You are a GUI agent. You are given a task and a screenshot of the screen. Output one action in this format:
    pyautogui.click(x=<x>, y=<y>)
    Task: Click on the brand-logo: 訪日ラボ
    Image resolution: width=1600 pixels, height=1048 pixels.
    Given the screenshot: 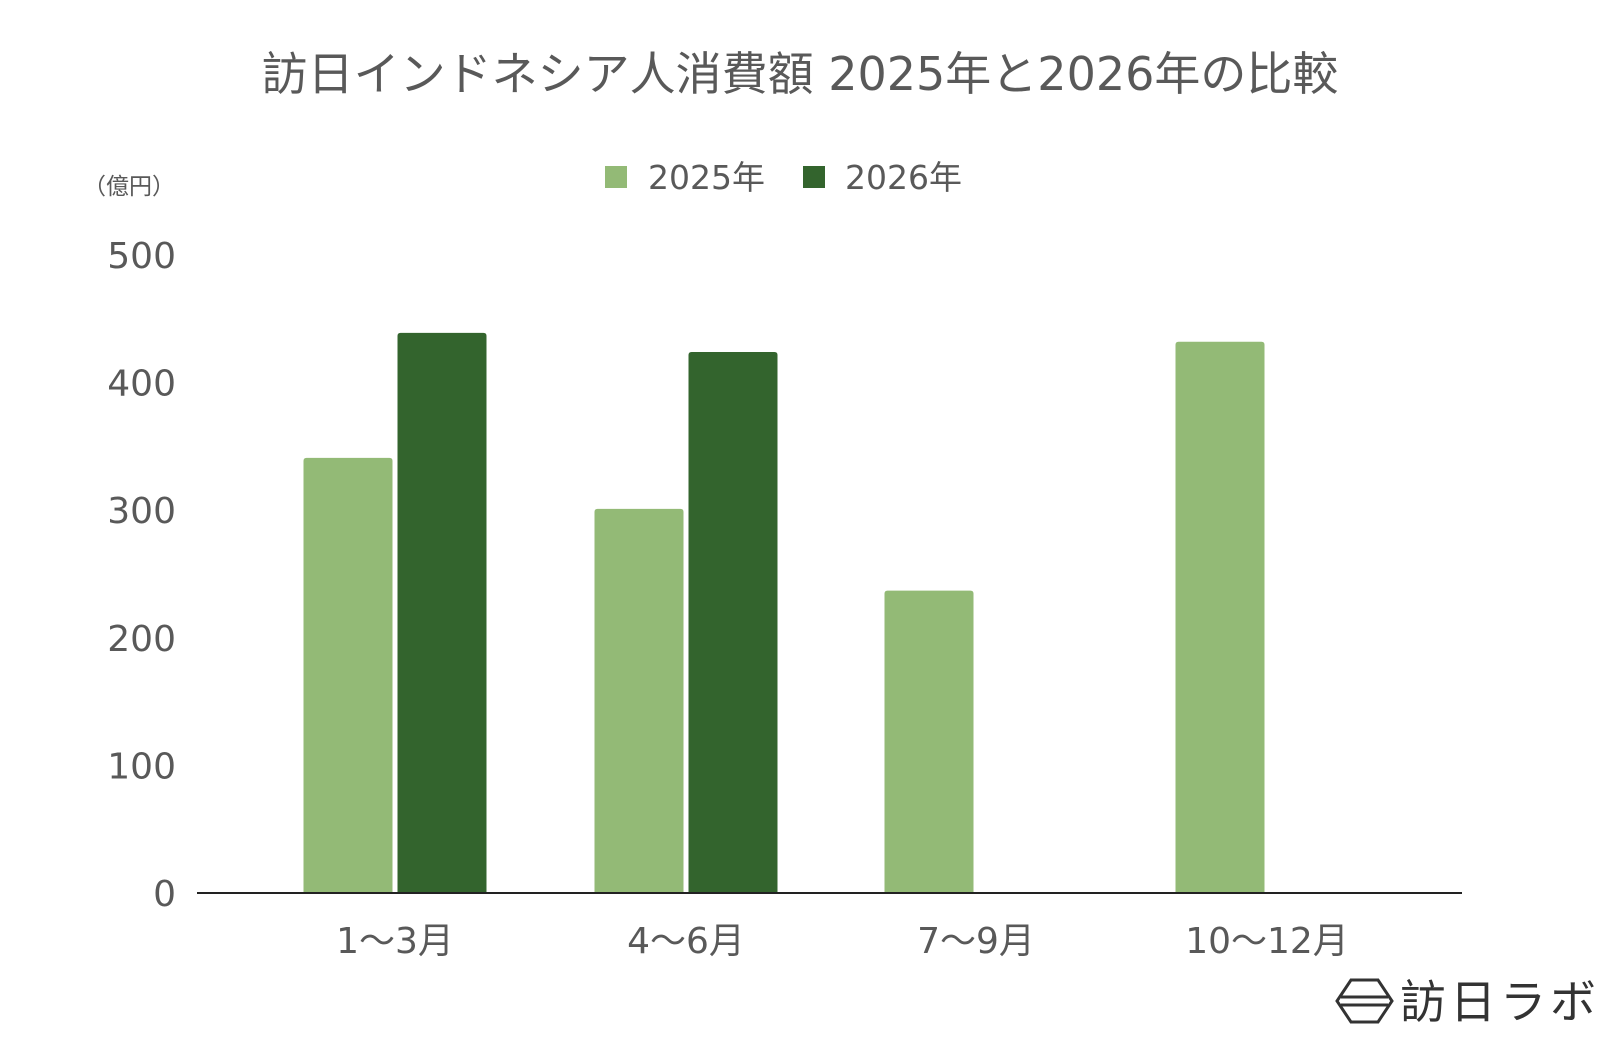 What is the action you would take?
    pyautogui.click(x=1467, y=1002)
    